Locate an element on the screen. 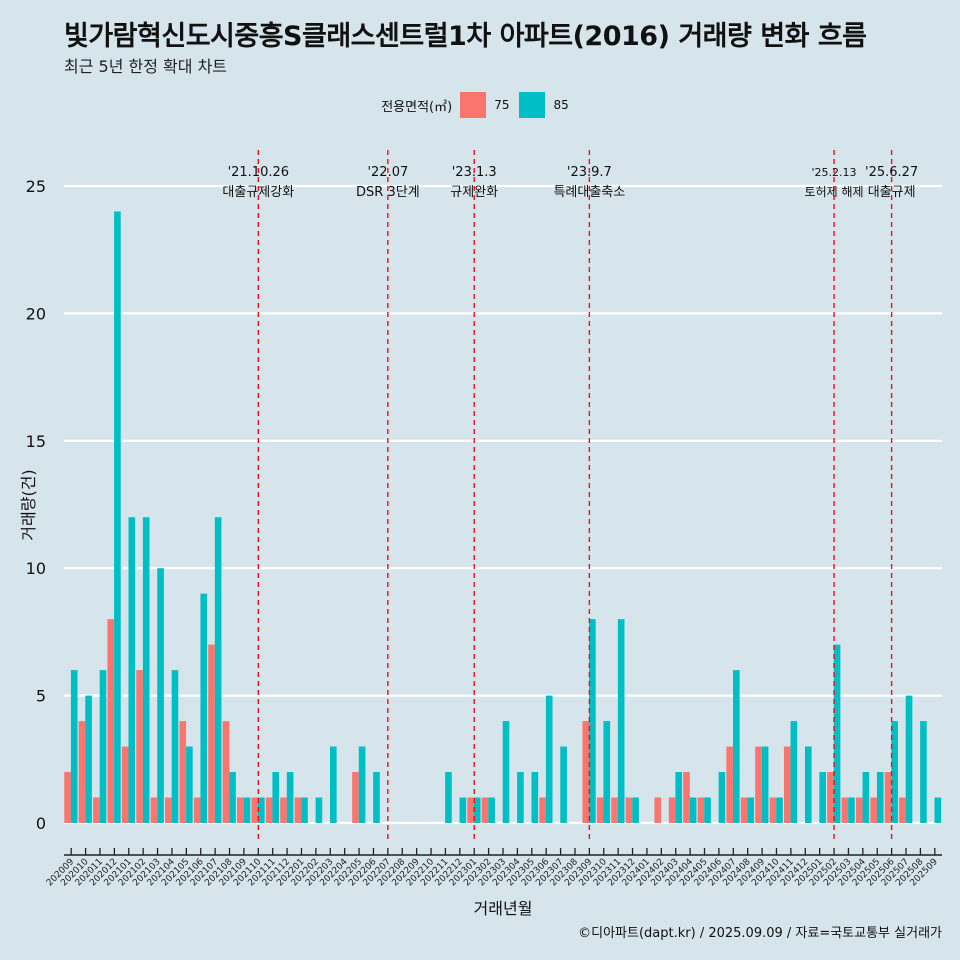  event-text-label: 토허제 해제 is located at coordinates (834, 192).